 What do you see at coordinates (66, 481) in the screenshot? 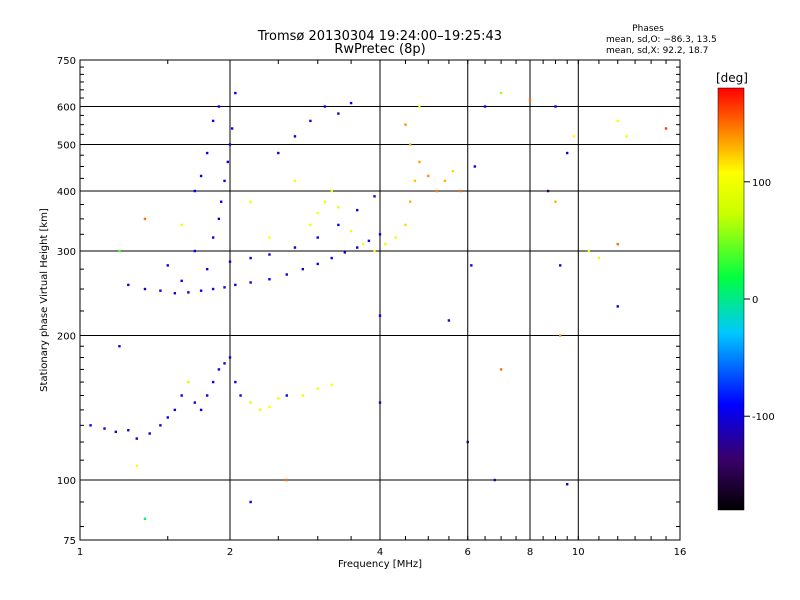
I see `y-tick-label: 100` at bounding box center [66, 481].